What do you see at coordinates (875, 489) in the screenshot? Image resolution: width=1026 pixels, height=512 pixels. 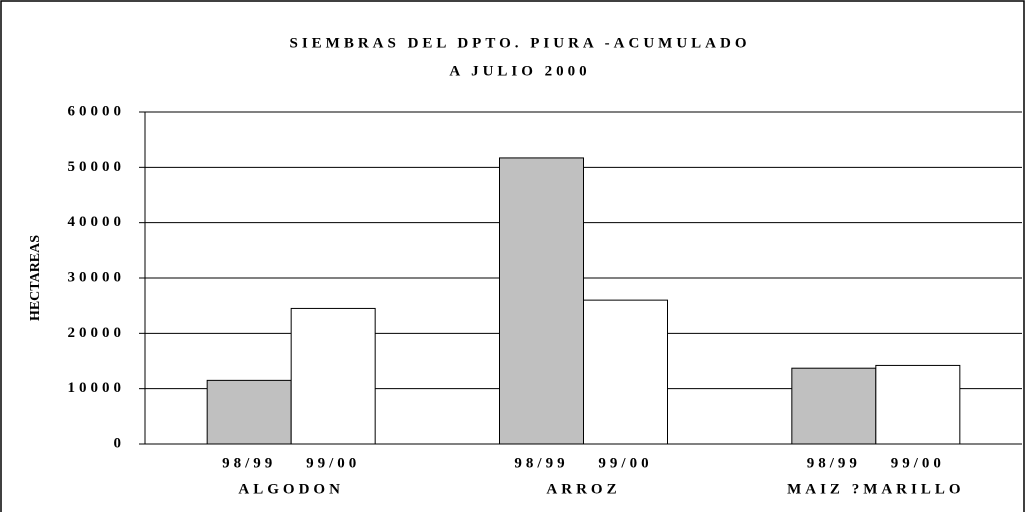 I see `x-tick-label: MAIZ ?MARILLO` at bounding box center [875, 489].